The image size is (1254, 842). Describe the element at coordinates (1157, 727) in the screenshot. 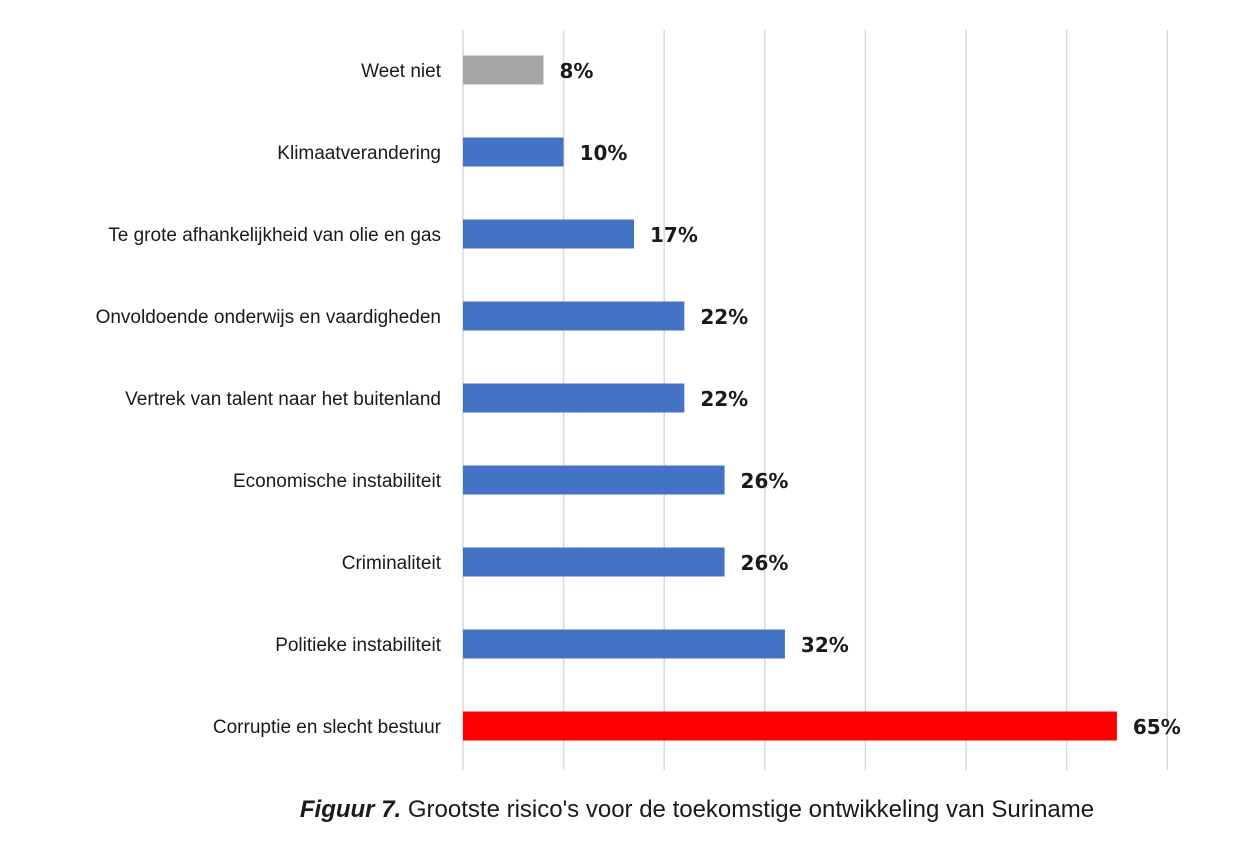

I see `value-label: 65%` at that location.